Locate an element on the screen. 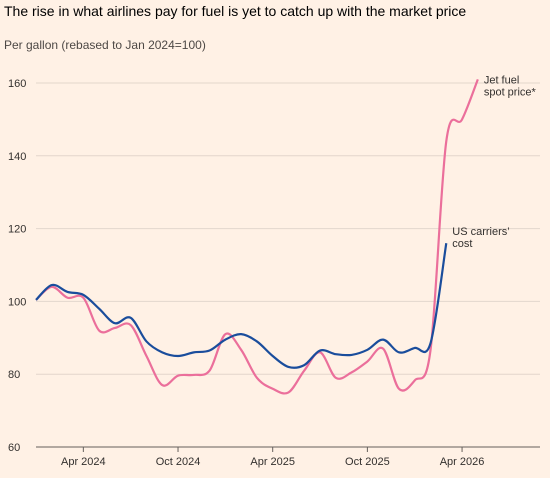  x-tick-label: Apr 2025 is located at coordinates (272, 462).